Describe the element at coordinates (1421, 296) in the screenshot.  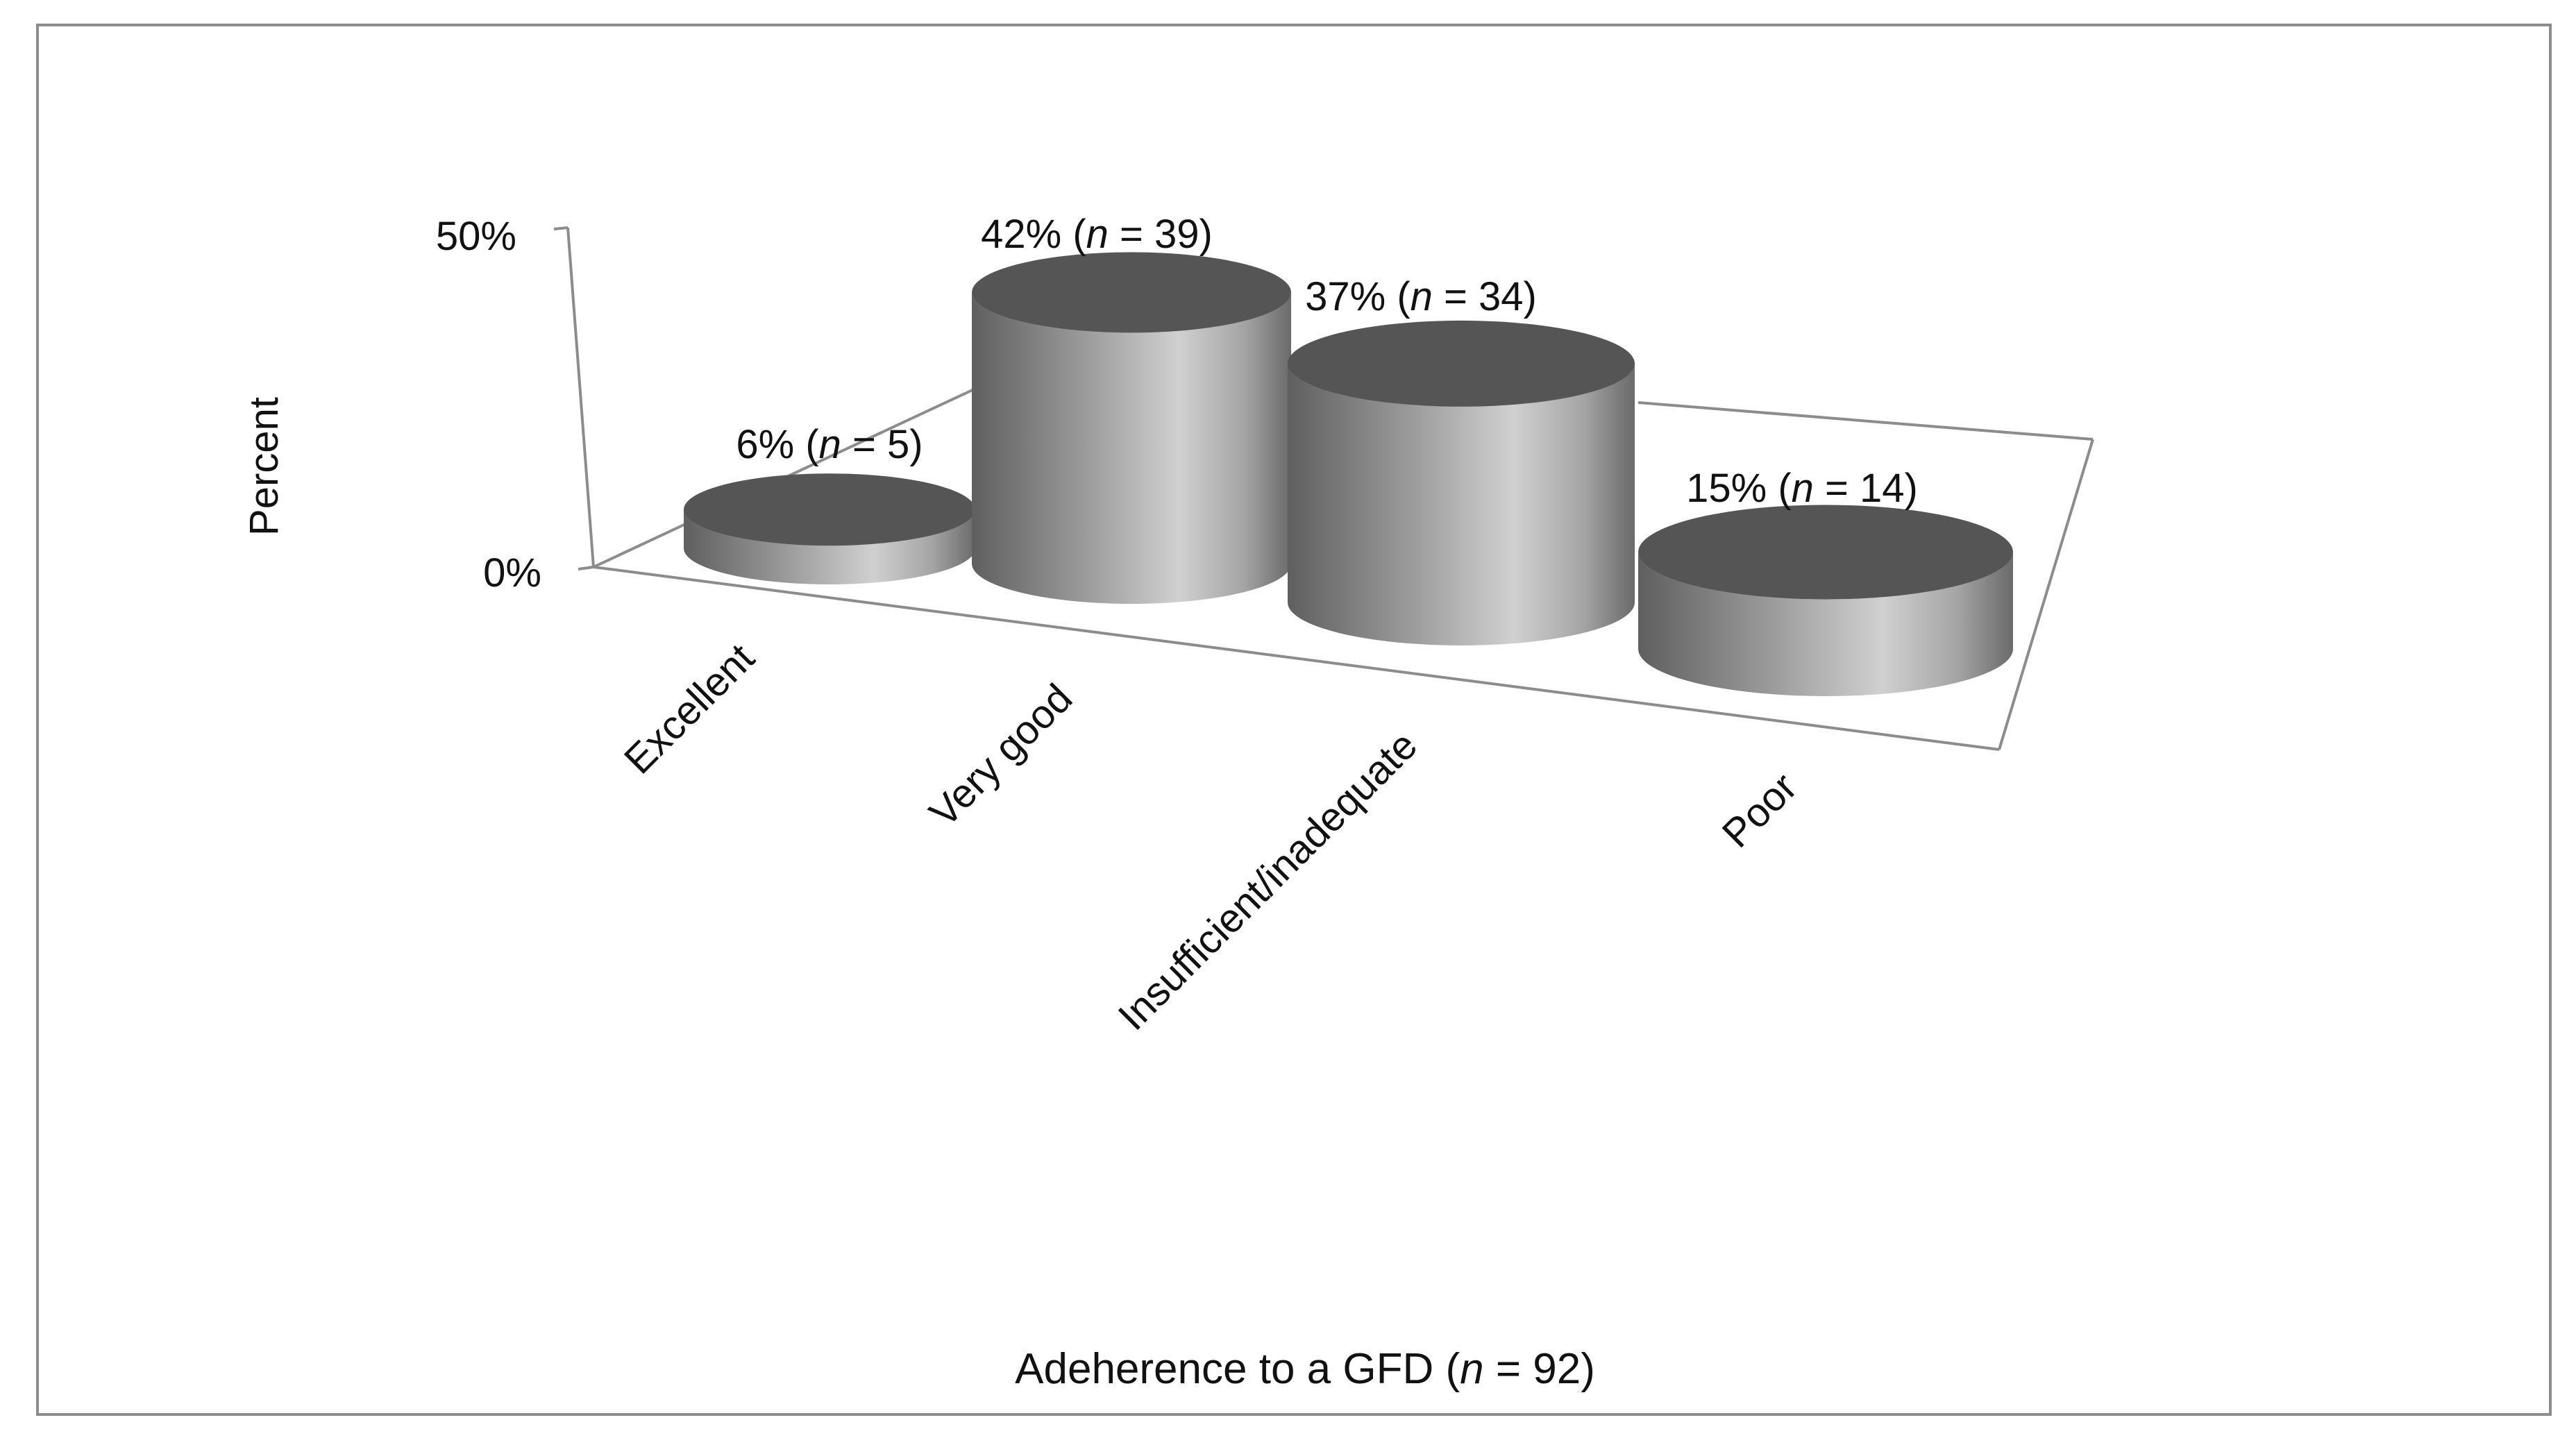
I see `data-label-insufficient: 37% (n = 34)` at that location.